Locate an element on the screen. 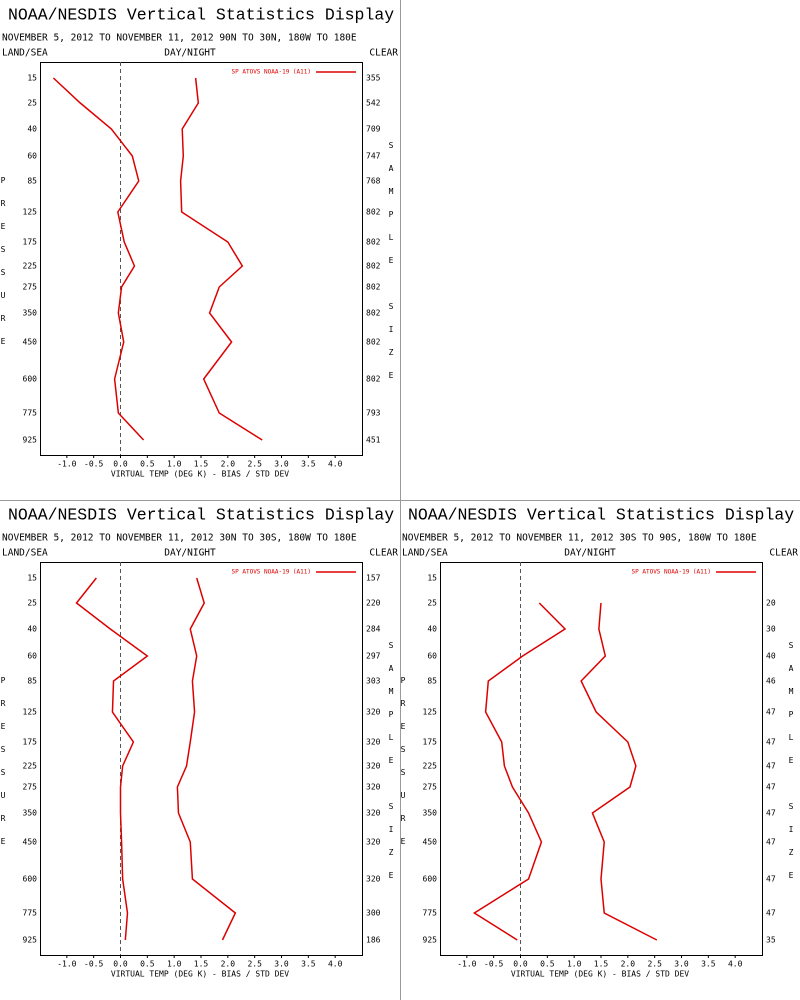 This screenshot has width=800, height=1000. sample-size-label: 35 is located at coordinates (771, 940).